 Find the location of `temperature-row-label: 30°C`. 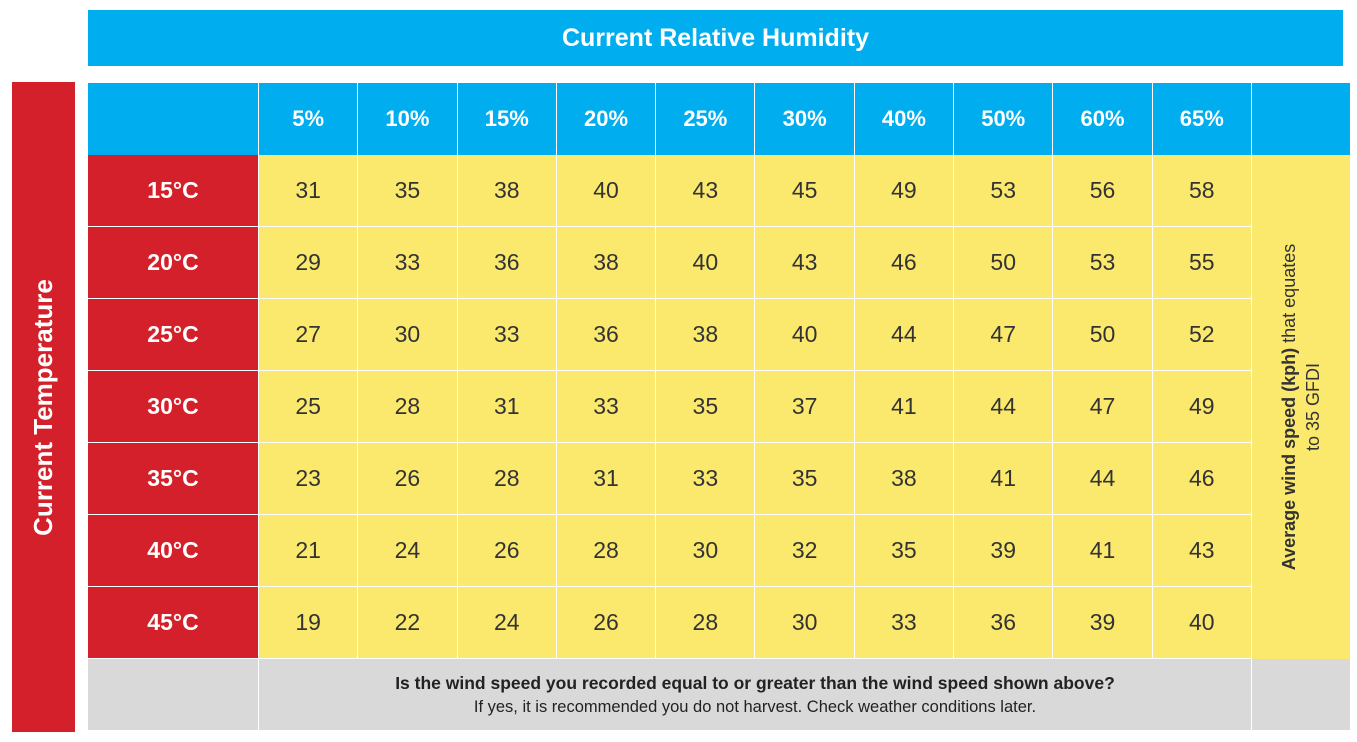

temperature-row-label: 30°C is located at coordinates (173, 407).